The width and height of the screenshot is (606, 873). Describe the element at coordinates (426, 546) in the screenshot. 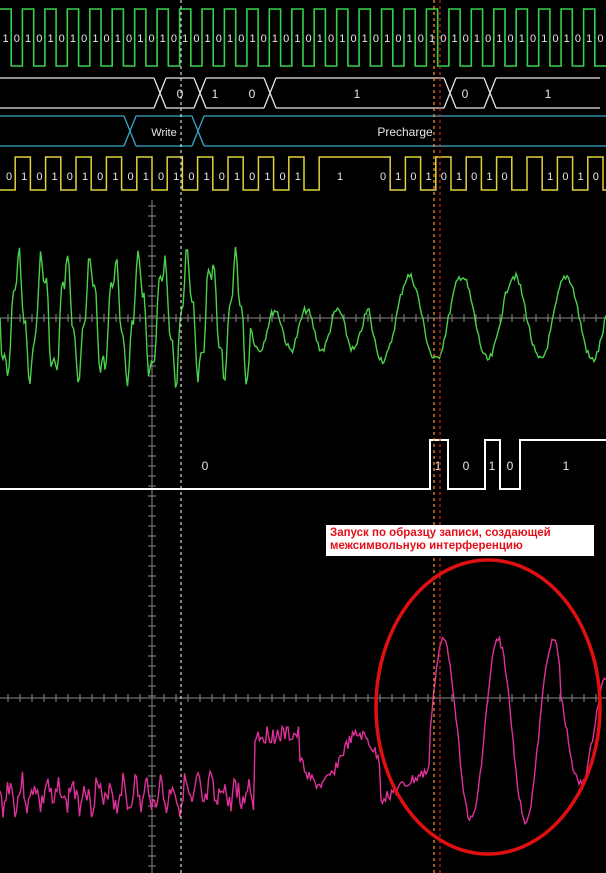

I see `annotation-line-2: межсимвольную интерференцию` at that location.